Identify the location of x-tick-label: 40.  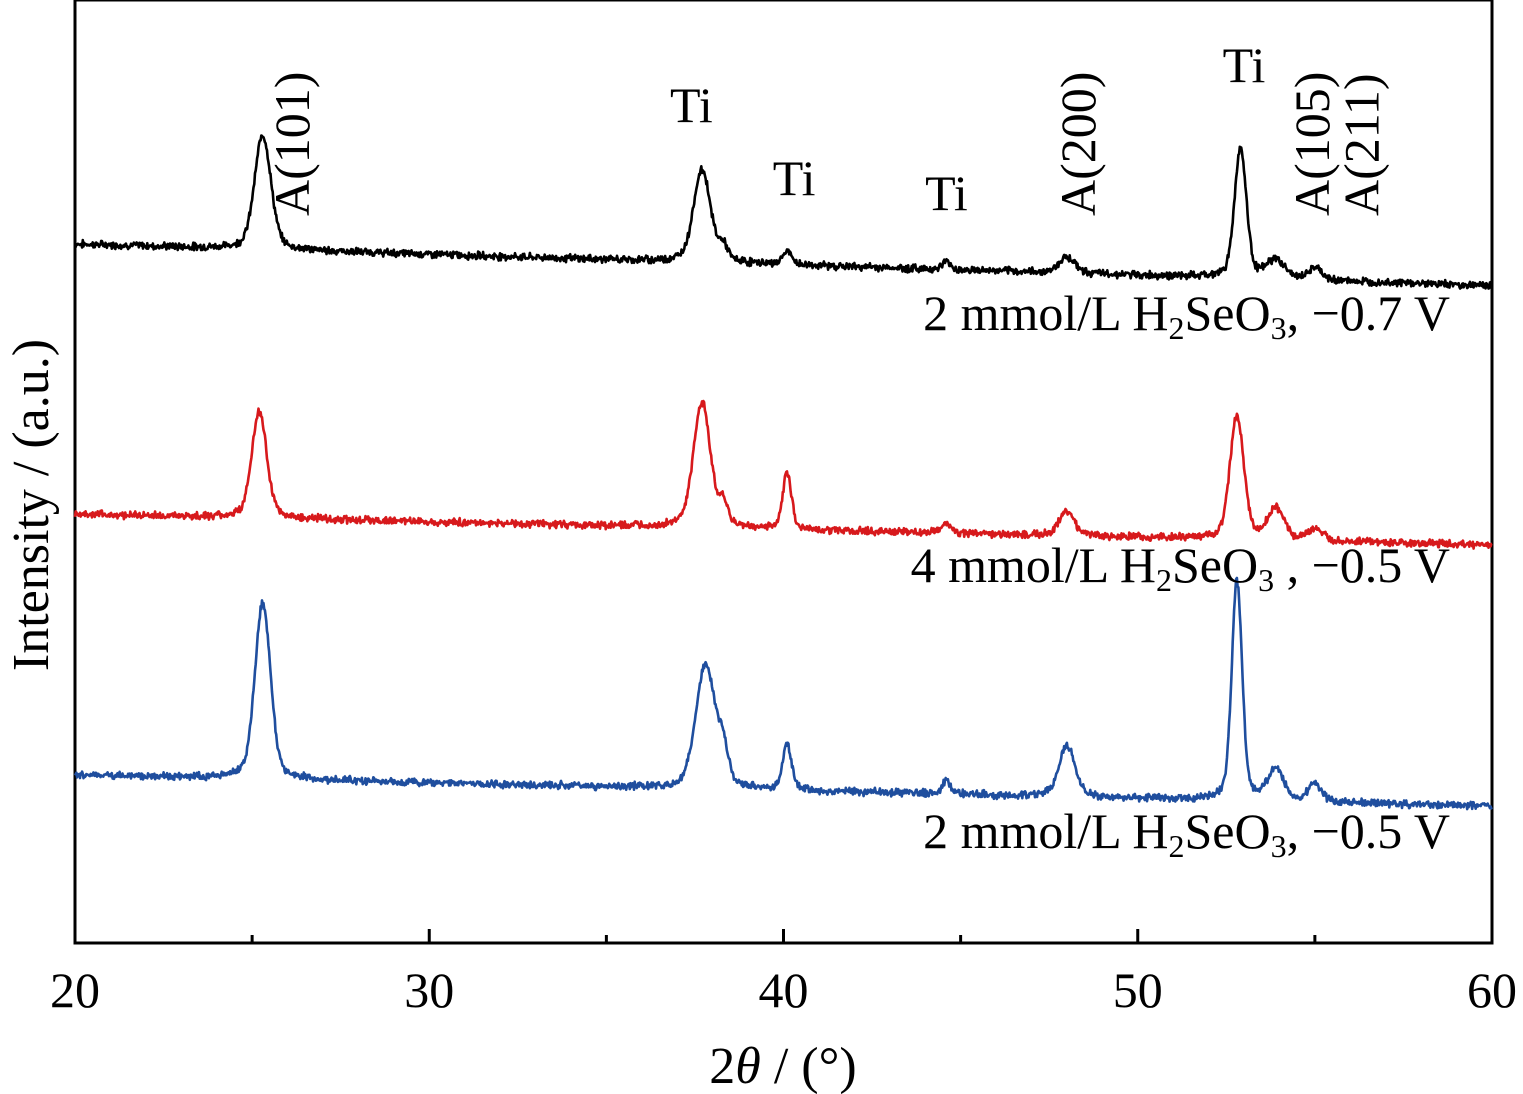
(784, 990).